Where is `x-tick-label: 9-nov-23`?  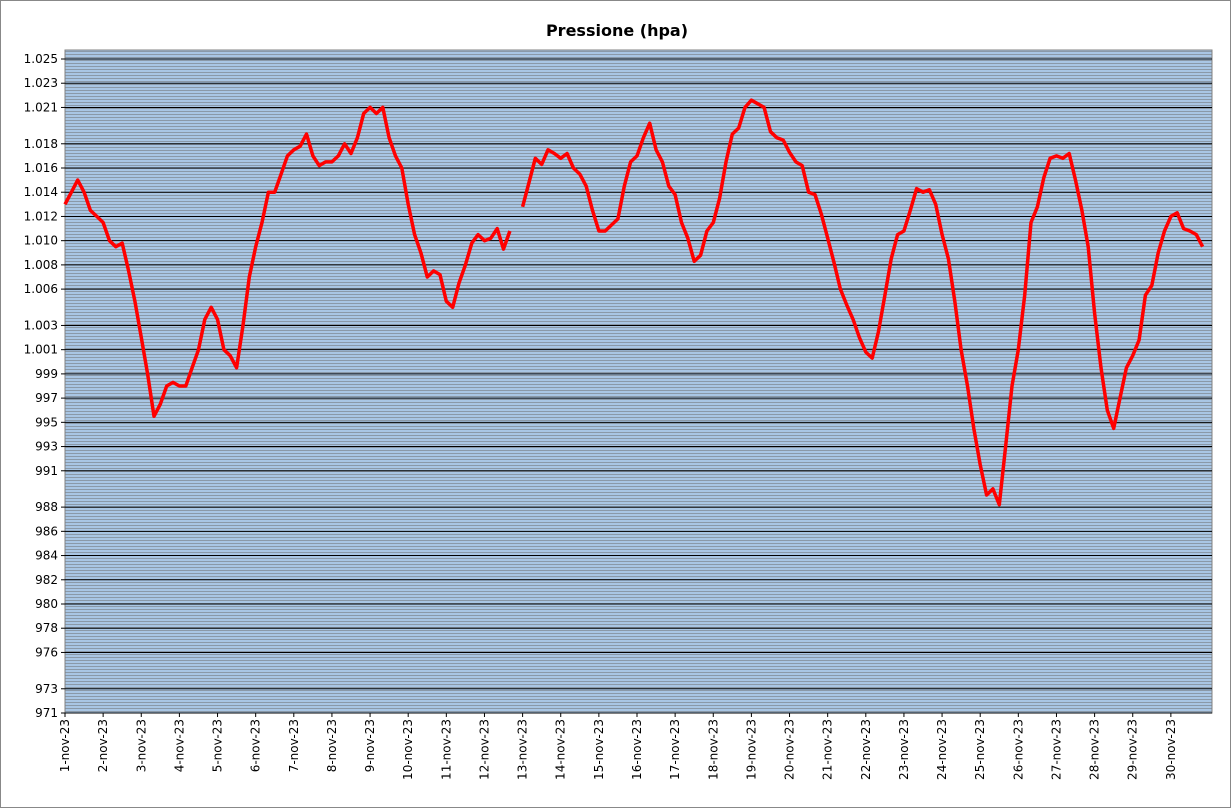
x-tick-label: 9-nov-23 is located at coordinates (370, 745).